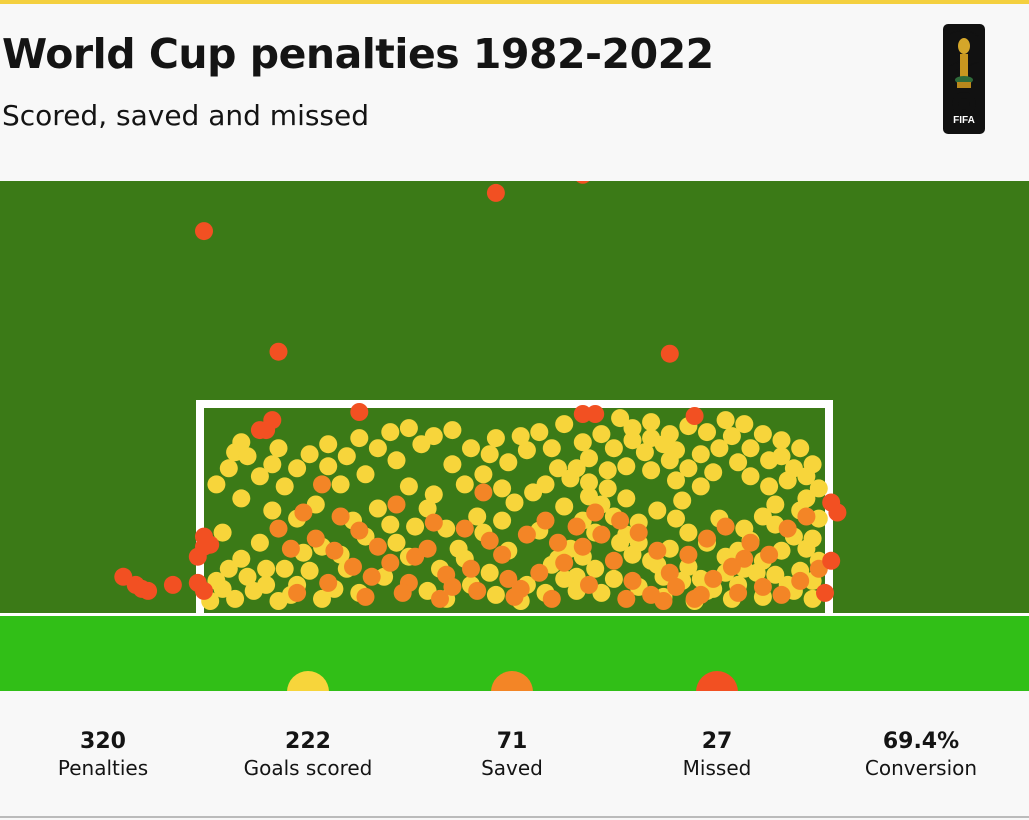 The width and height of the screenshot is (1029, 820). I want to click on chart-title: World Cup penalties 1982-2022, so click(358, 54).